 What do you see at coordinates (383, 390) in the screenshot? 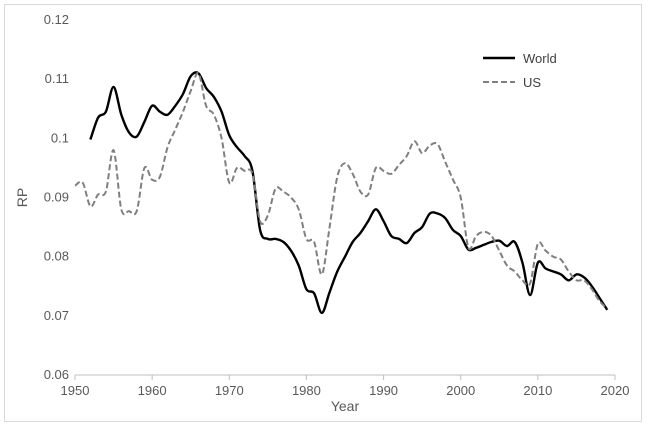
I see `x-tick-label: 1990` at bounding box center [383, 390].